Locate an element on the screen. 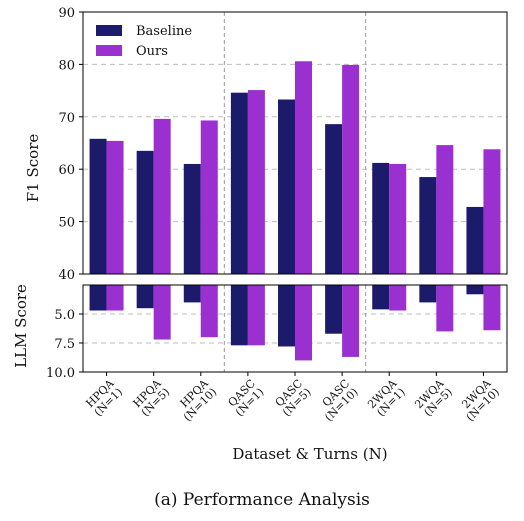 This screenshot has height=521, width=524. axis-break-gap is located at coordinates (295, 279).